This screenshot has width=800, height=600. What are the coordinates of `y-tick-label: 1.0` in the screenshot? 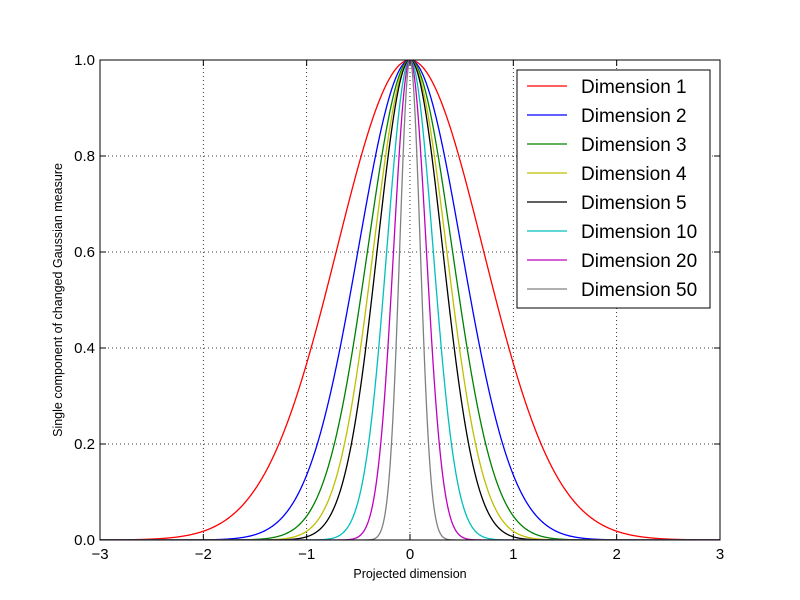 It's located at (84, 60).